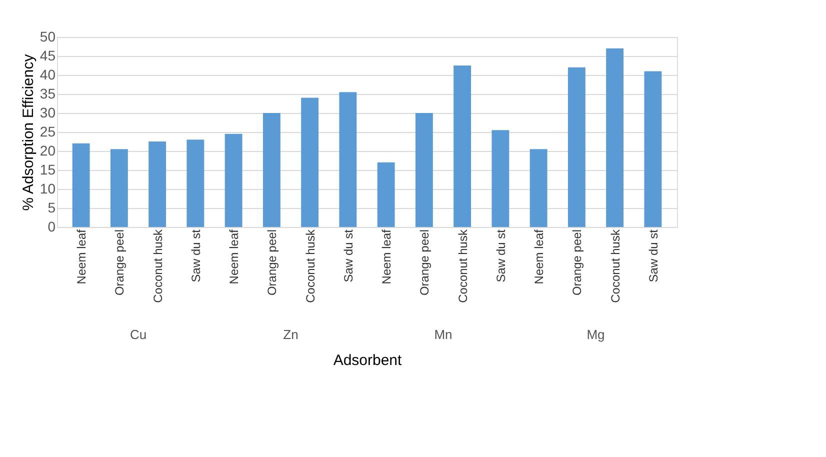 The image size is (826, 457). I want to click on y-tick-label: 45, so click(48, 56).